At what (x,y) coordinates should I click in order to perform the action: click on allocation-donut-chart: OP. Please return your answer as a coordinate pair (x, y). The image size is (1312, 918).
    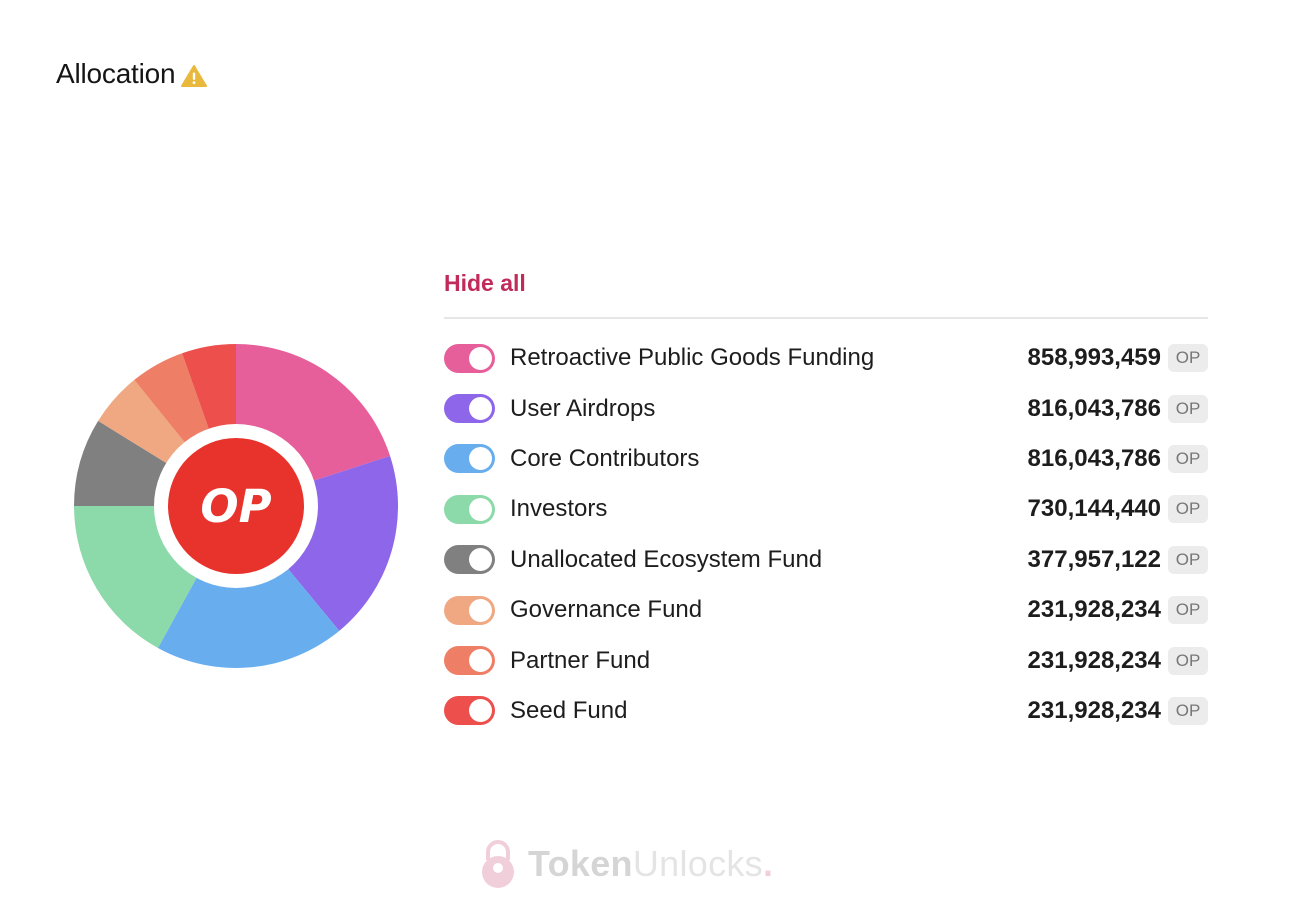
    Looking at the image, I should click on (236, 506).